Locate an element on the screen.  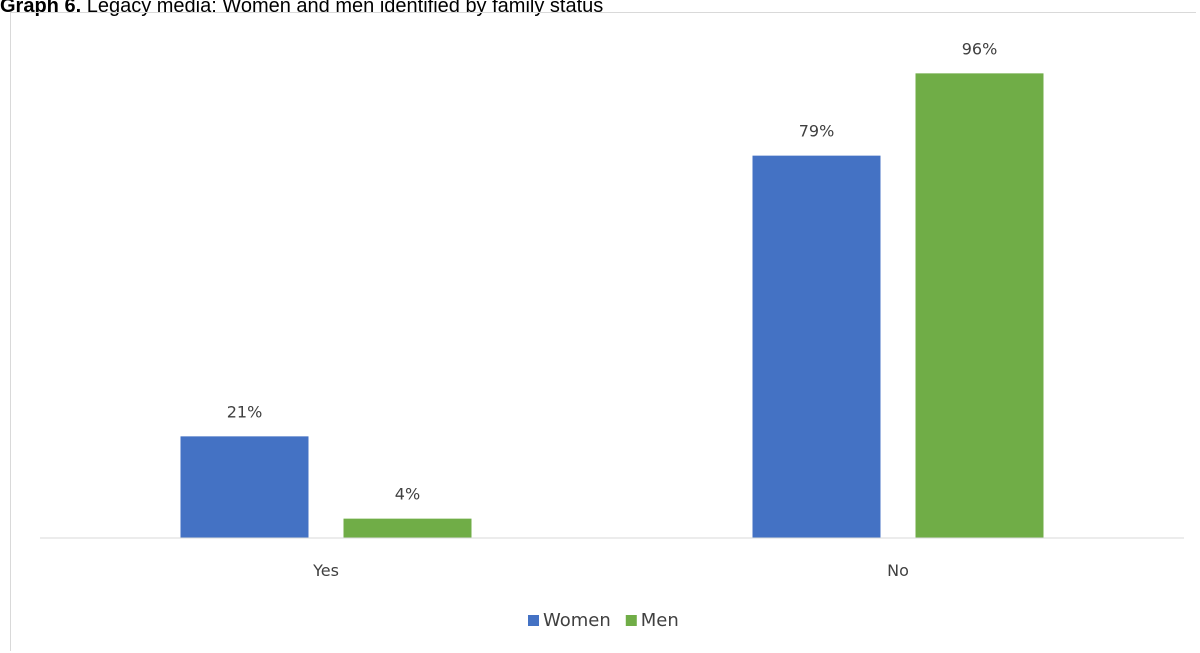
data-label-women-no: 79% is located at coordinates (817, 131).